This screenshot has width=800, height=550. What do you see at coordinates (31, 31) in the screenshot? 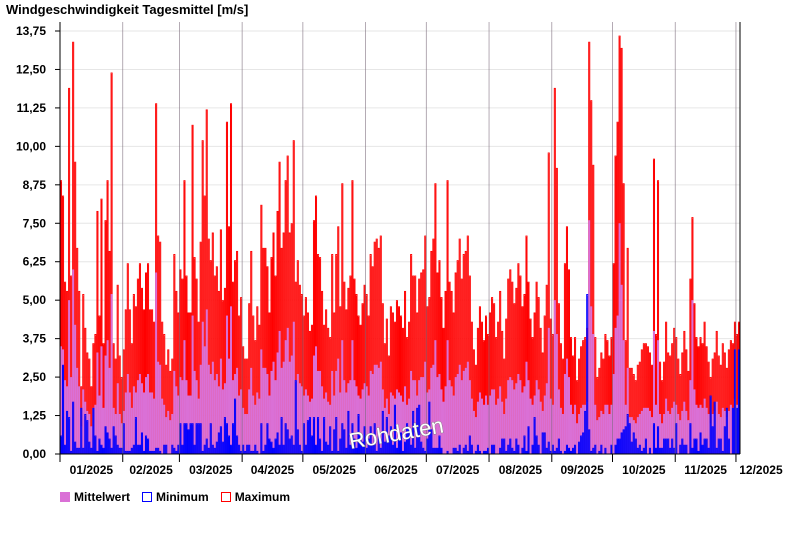
I see `y-tick-label: 13,75` at bounding box center [31, 31].